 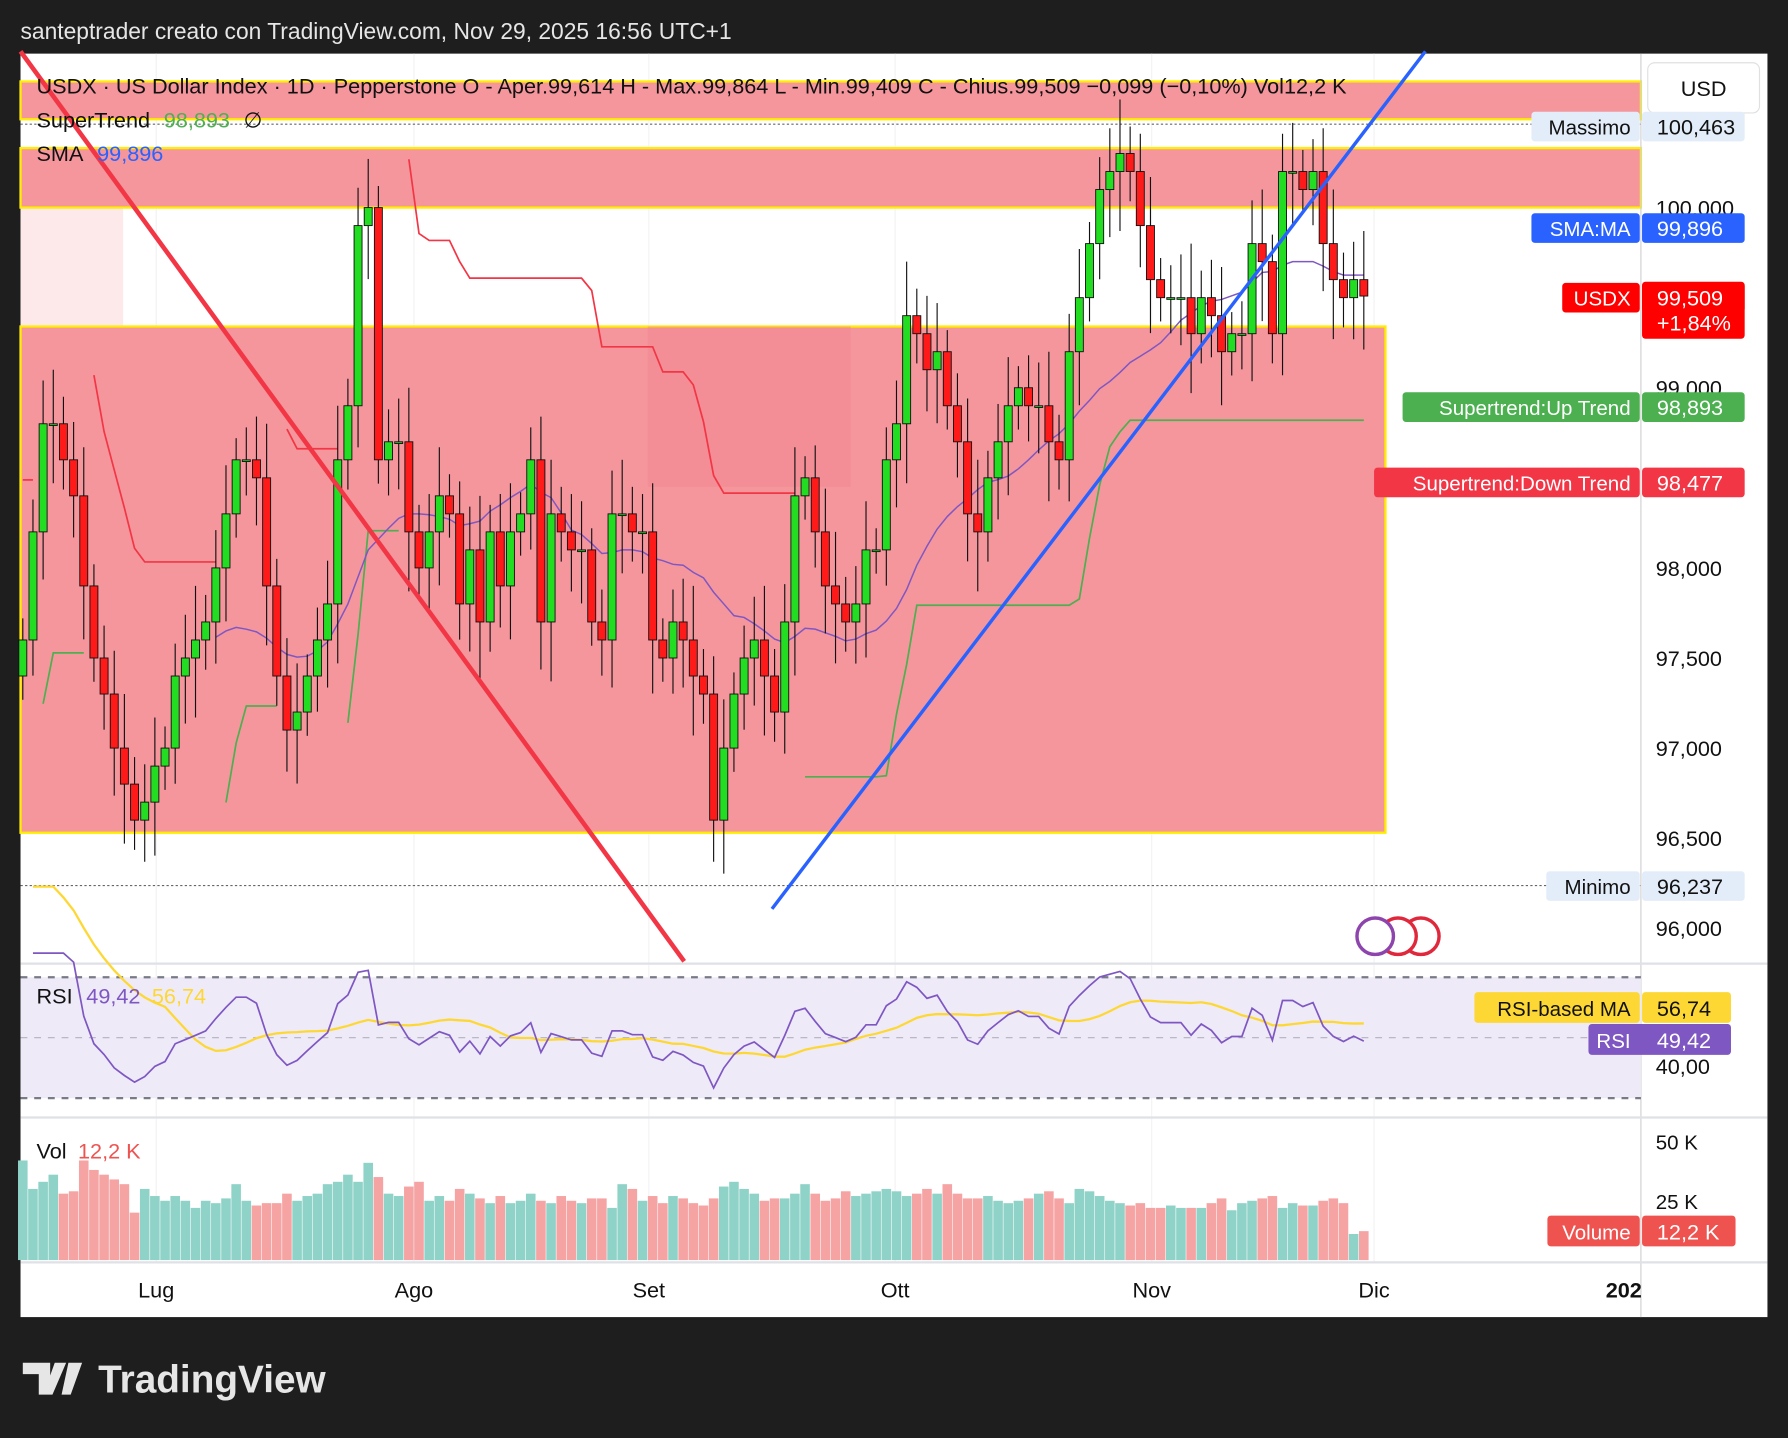 What do you see at coordinates (1398, 936) in the screenshot?
I see `us-flag-events` at bounding box center [1398, 936].